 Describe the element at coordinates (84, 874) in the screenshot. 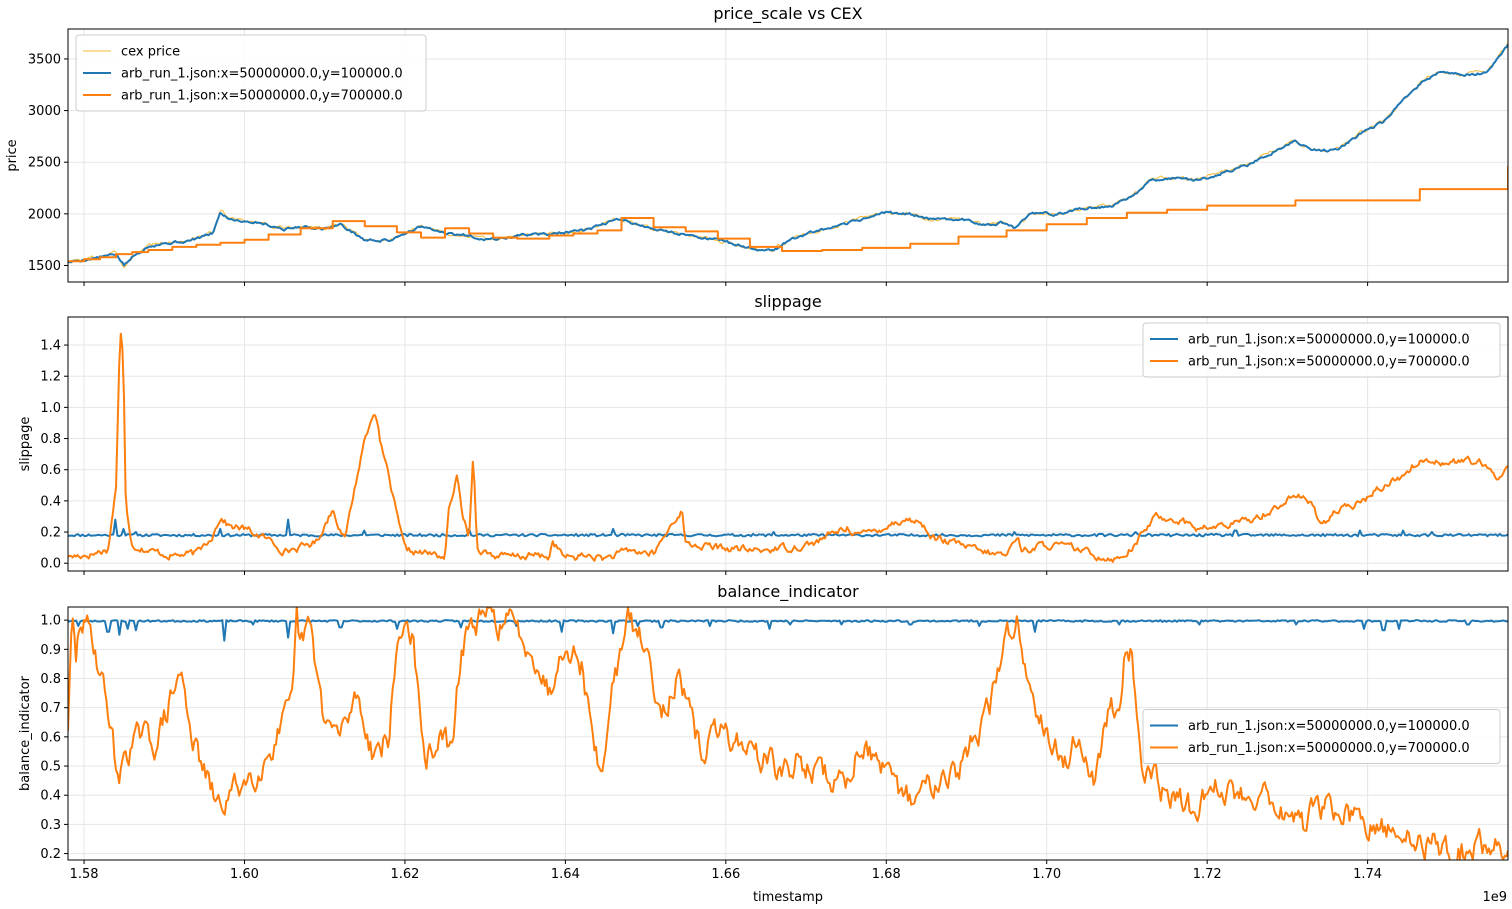

I see `x-tick-label: 1.58` at that location.